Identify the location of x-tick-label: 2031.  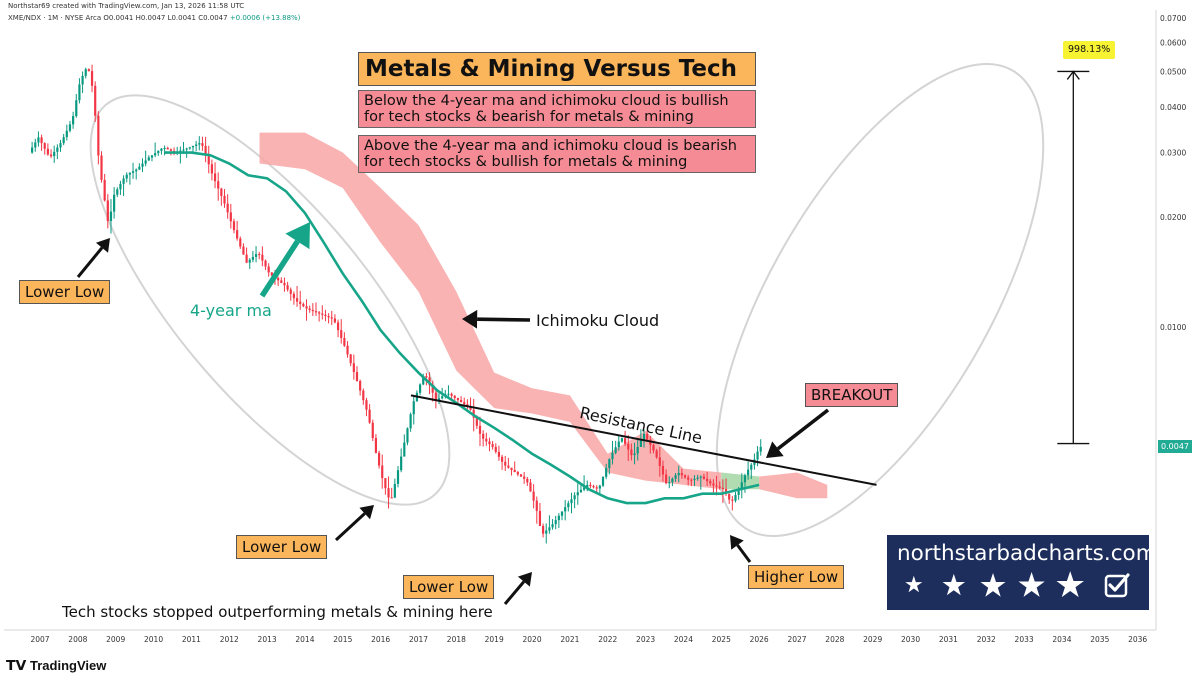
(948, 639).